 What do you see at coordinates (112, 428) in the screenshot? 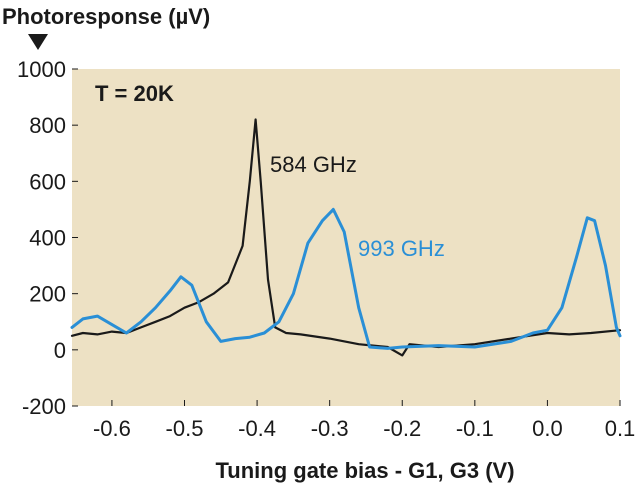
I see `x-tick-label: -0.6` at bounding box center [112, 428].